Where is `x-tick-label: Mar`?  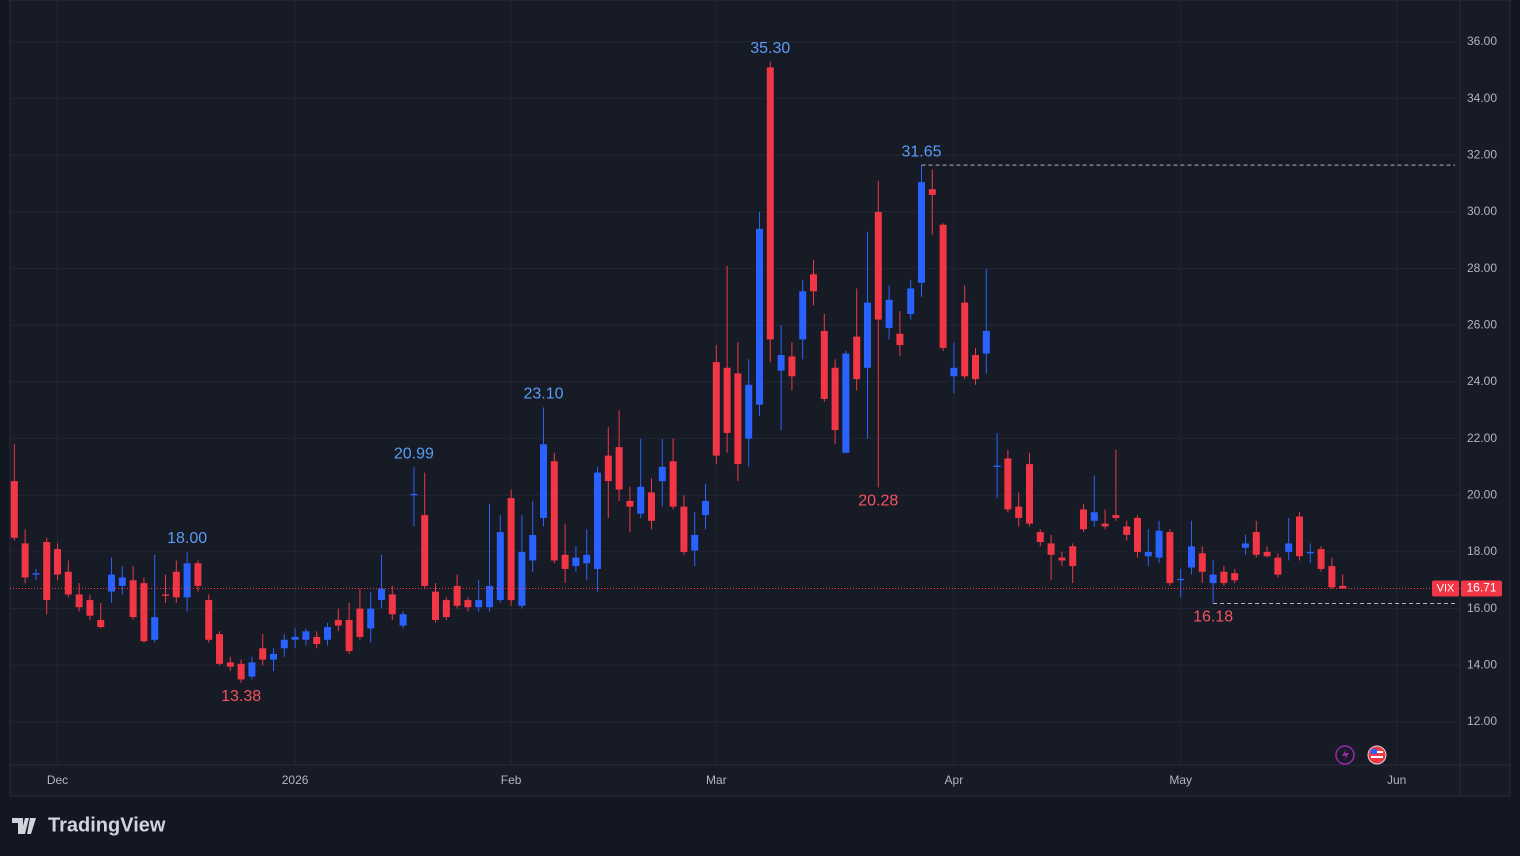 x-tick-label: Mar is located at coordinates (716, 780).